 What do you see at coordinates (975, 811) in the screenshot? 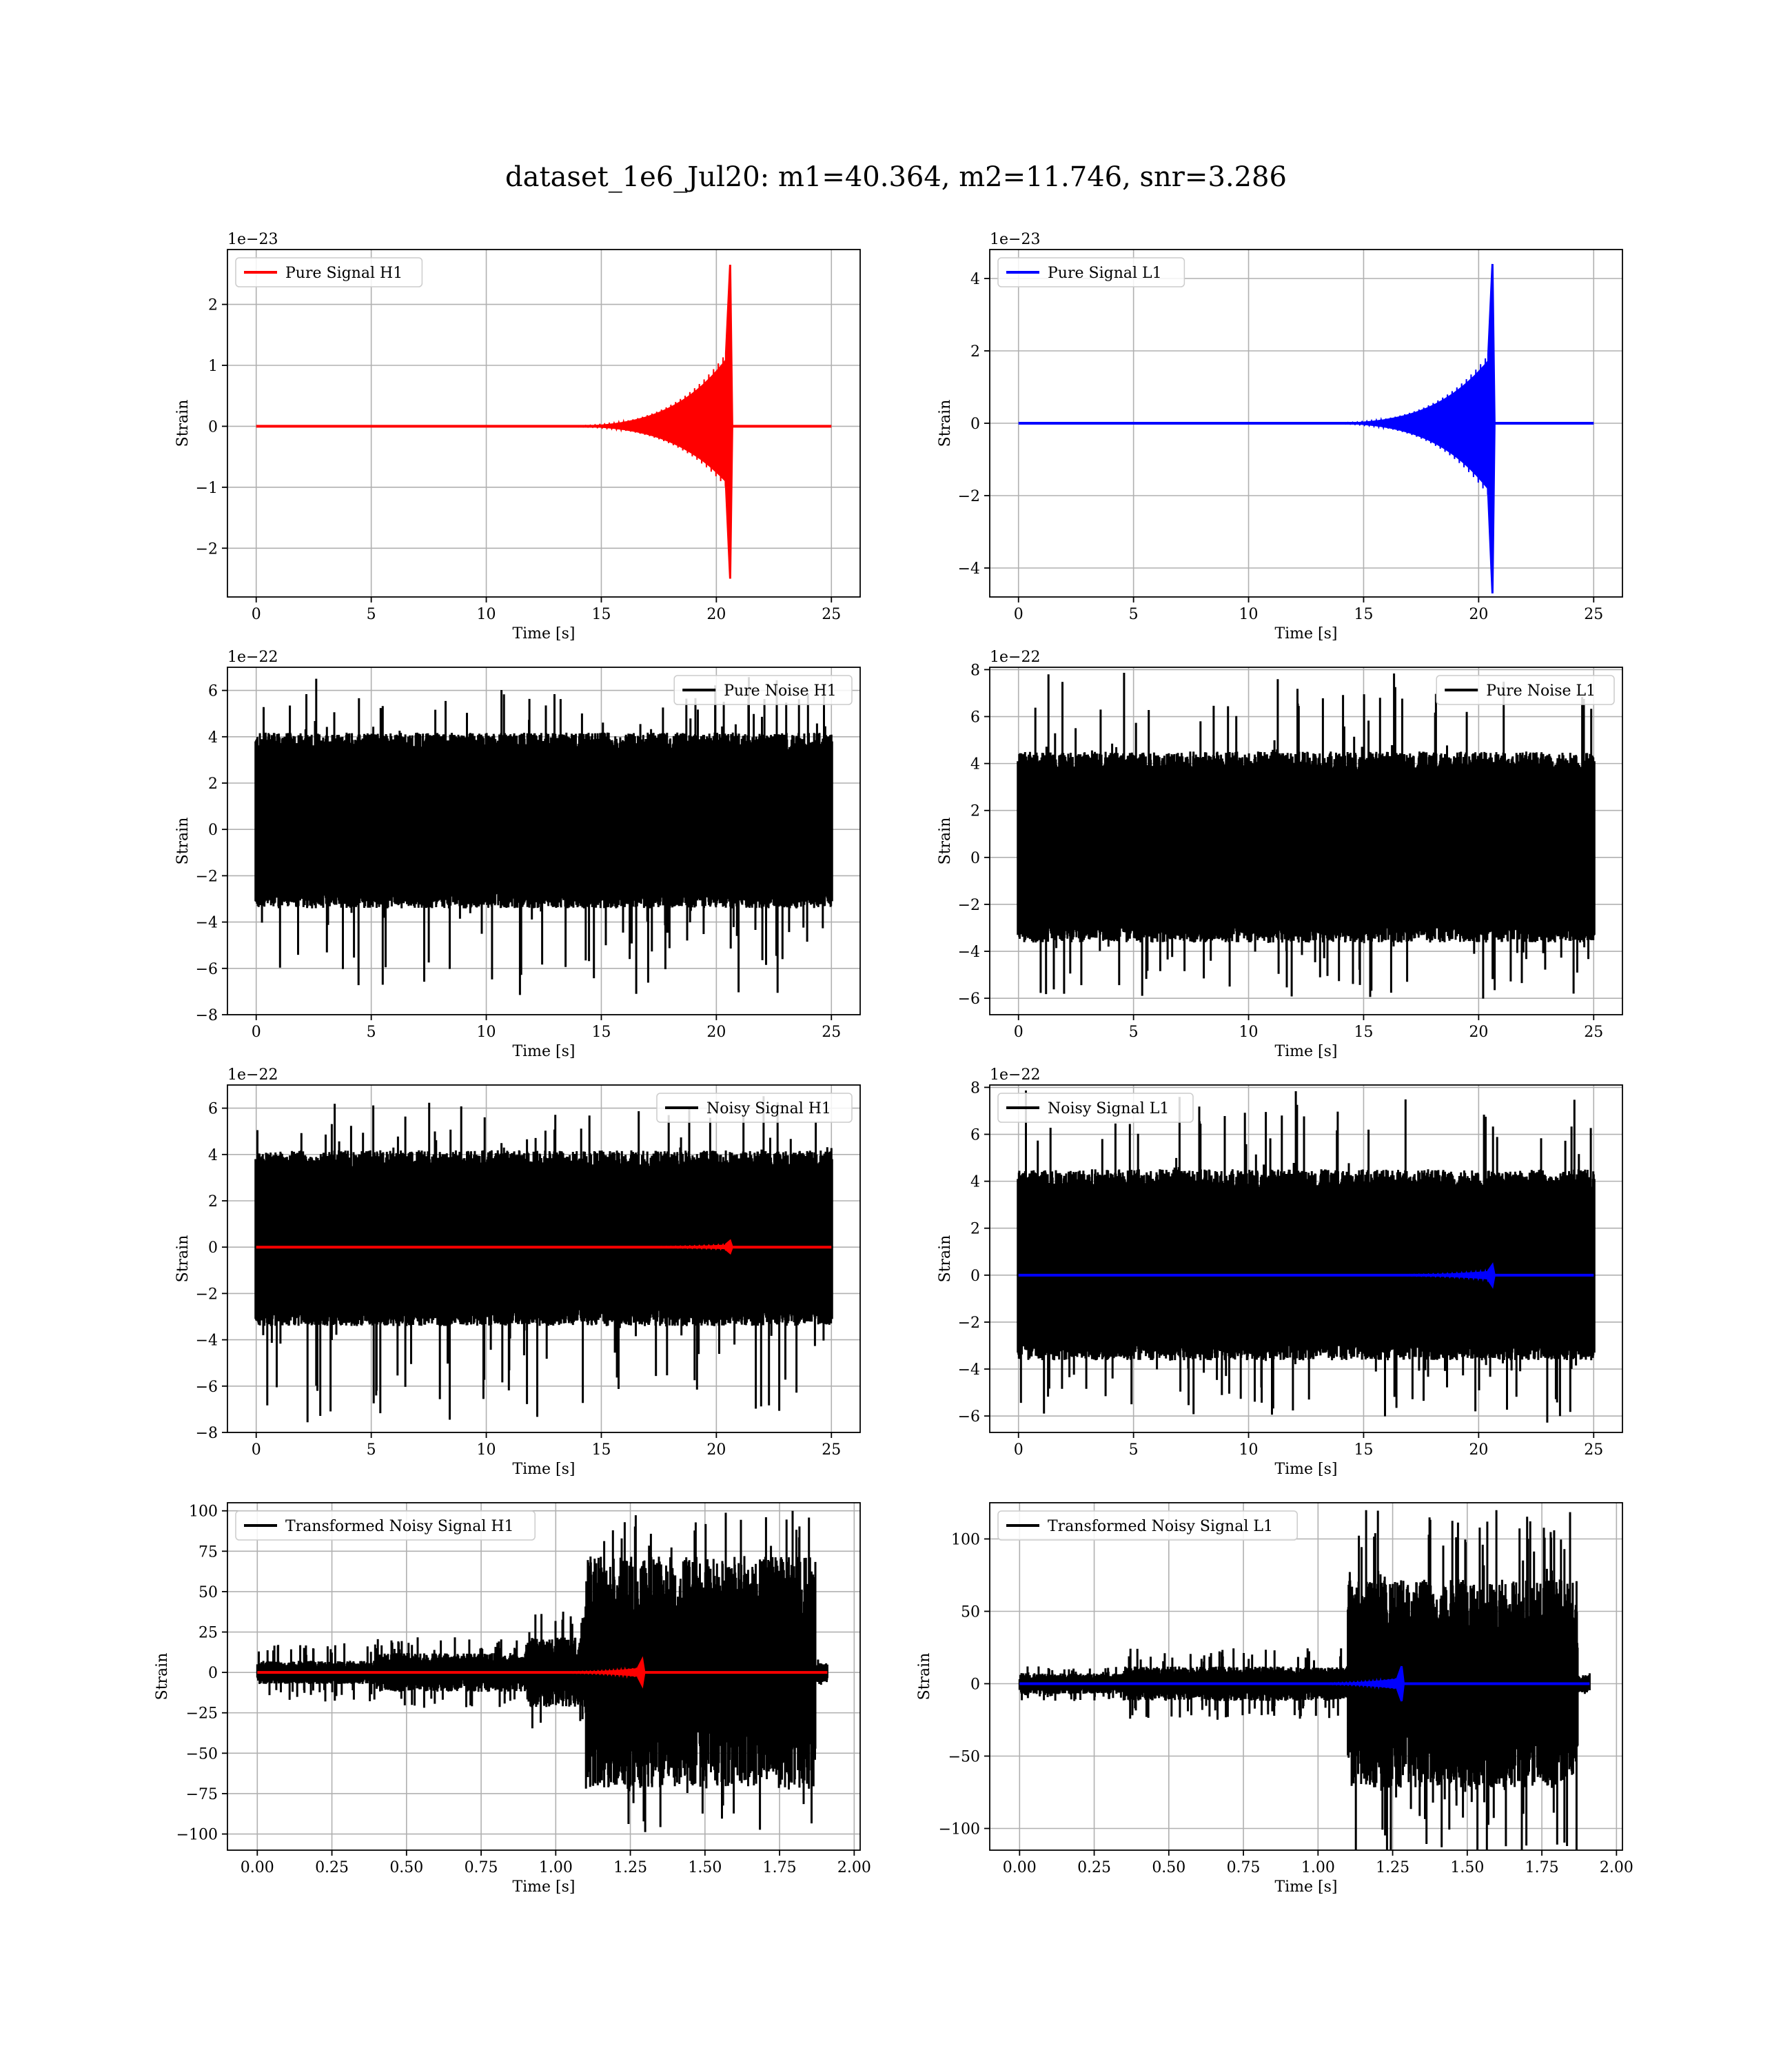
I see `y-tick-label: 2` at bounding box center [975, 811].